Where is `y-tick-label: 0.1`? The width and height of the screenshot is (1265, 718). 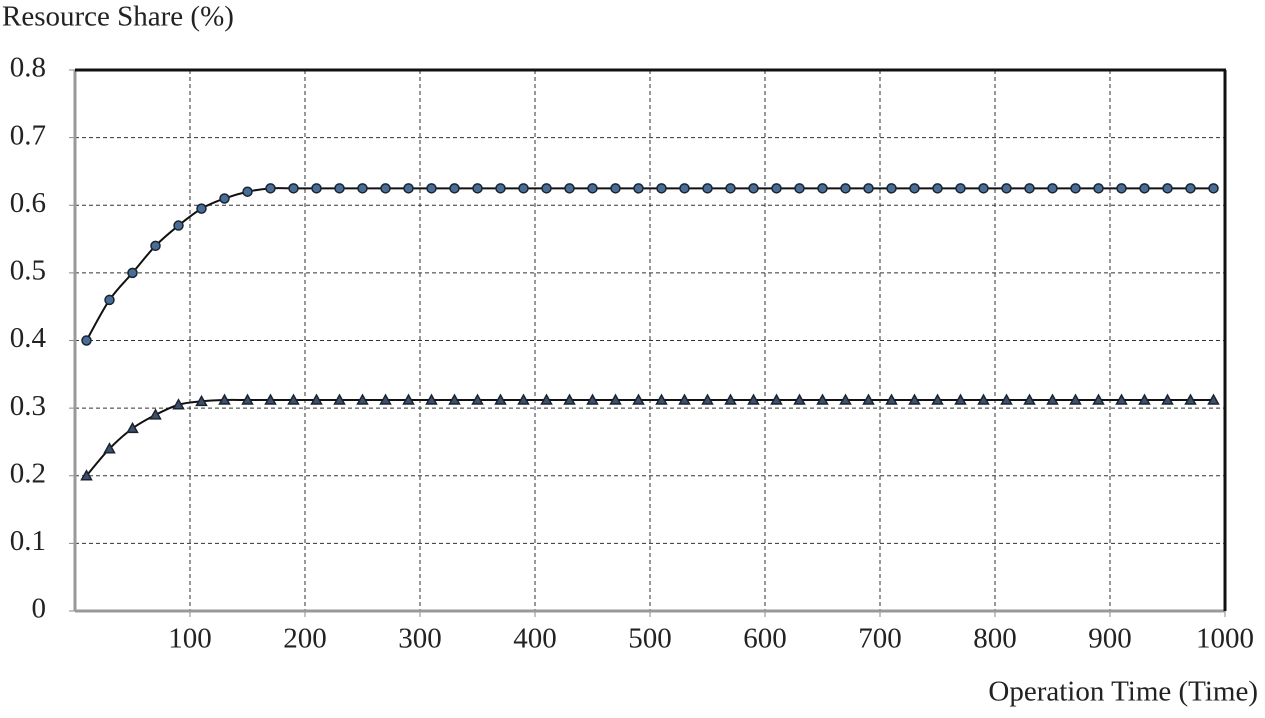
y-tick-label: 0.1 is located at coordinates (28, 541).